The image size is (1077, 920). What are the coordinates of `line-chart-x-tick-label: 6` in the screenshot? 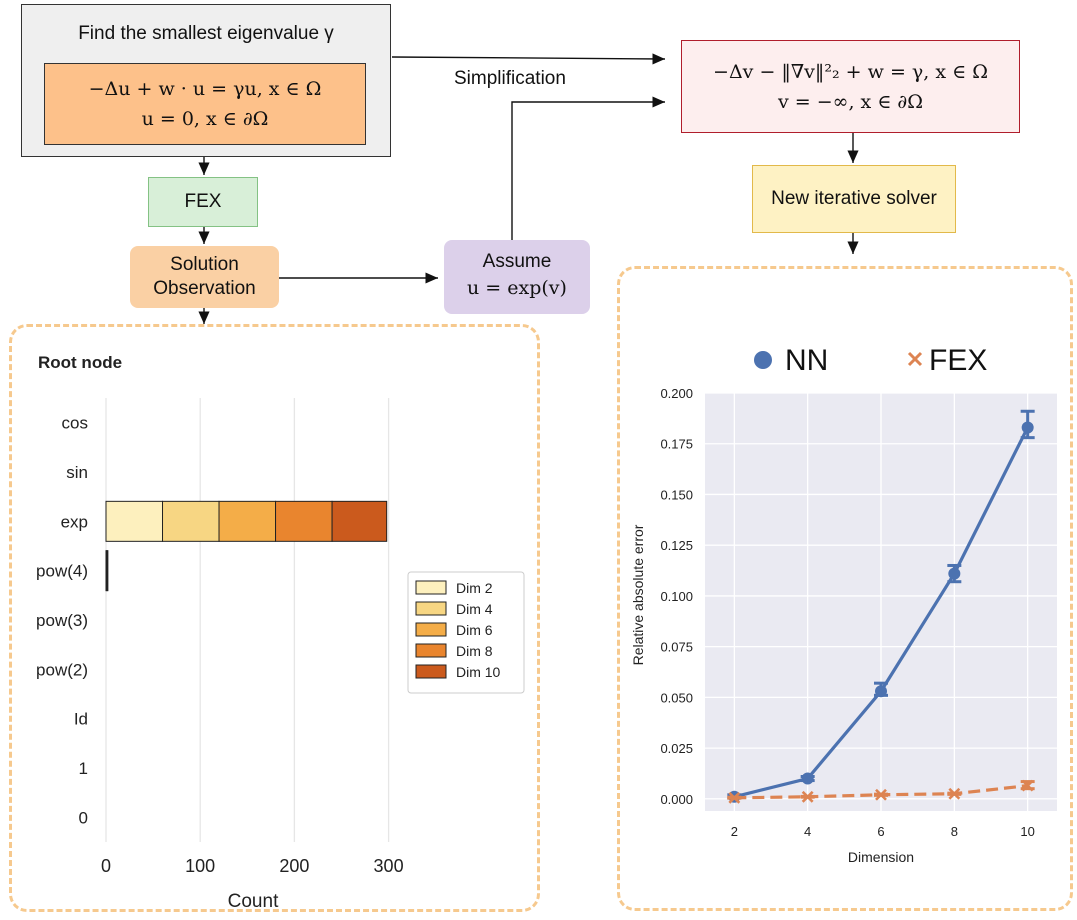 It's located at (880, 831).